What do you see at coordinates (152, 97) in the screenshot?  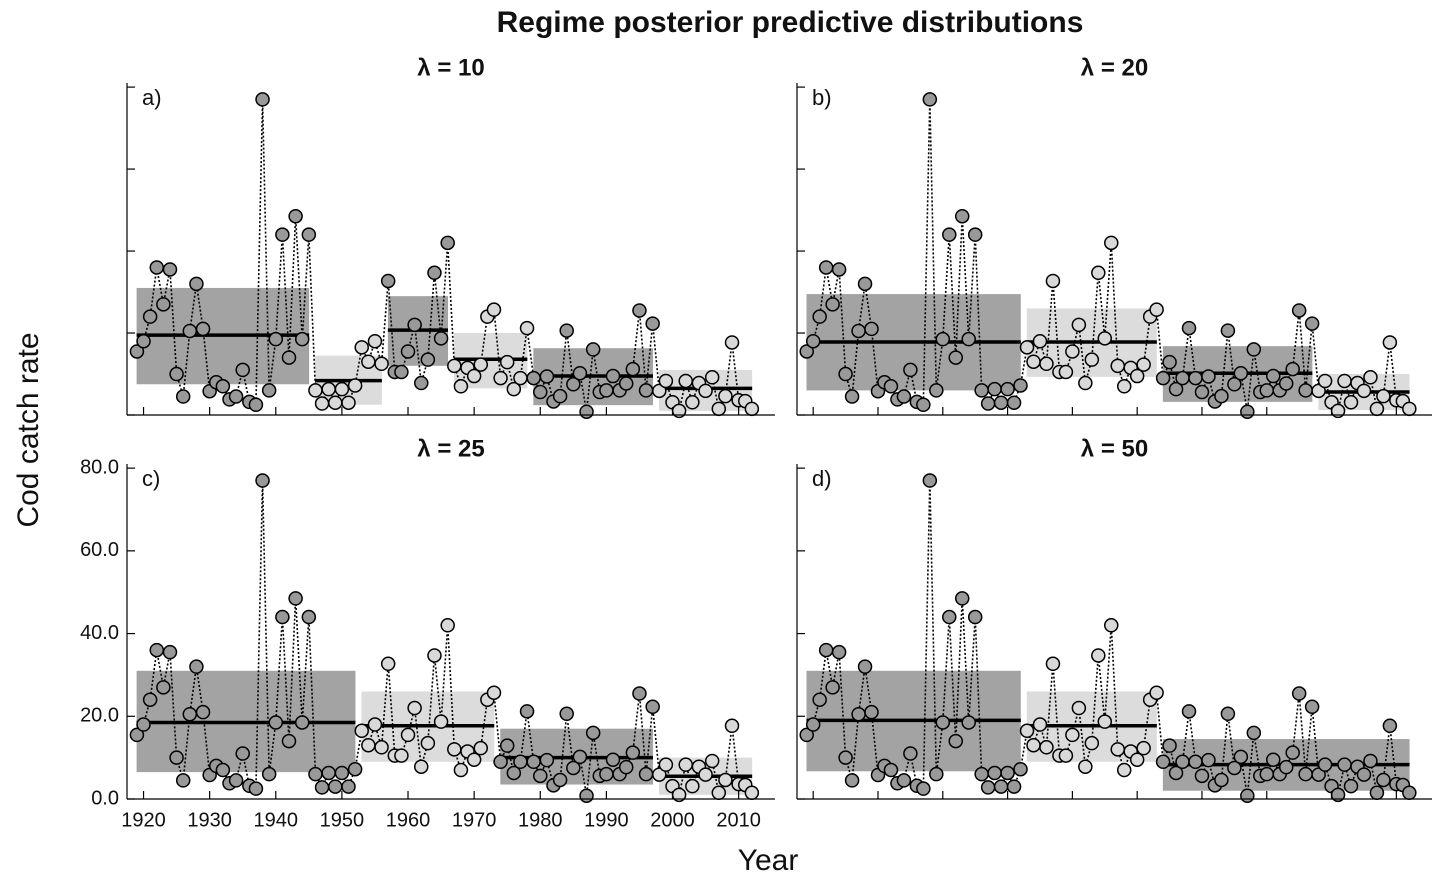 I see `panel-label: a)` at bounding box center [152, 97].